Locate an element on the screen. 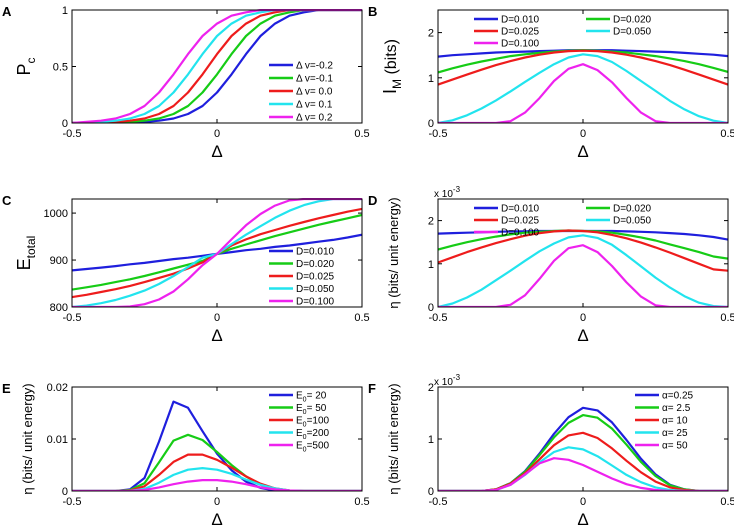 The width and height of the screenshot is (734, 531). y-axis-label-sub: c is located at coordinates (31, 60).